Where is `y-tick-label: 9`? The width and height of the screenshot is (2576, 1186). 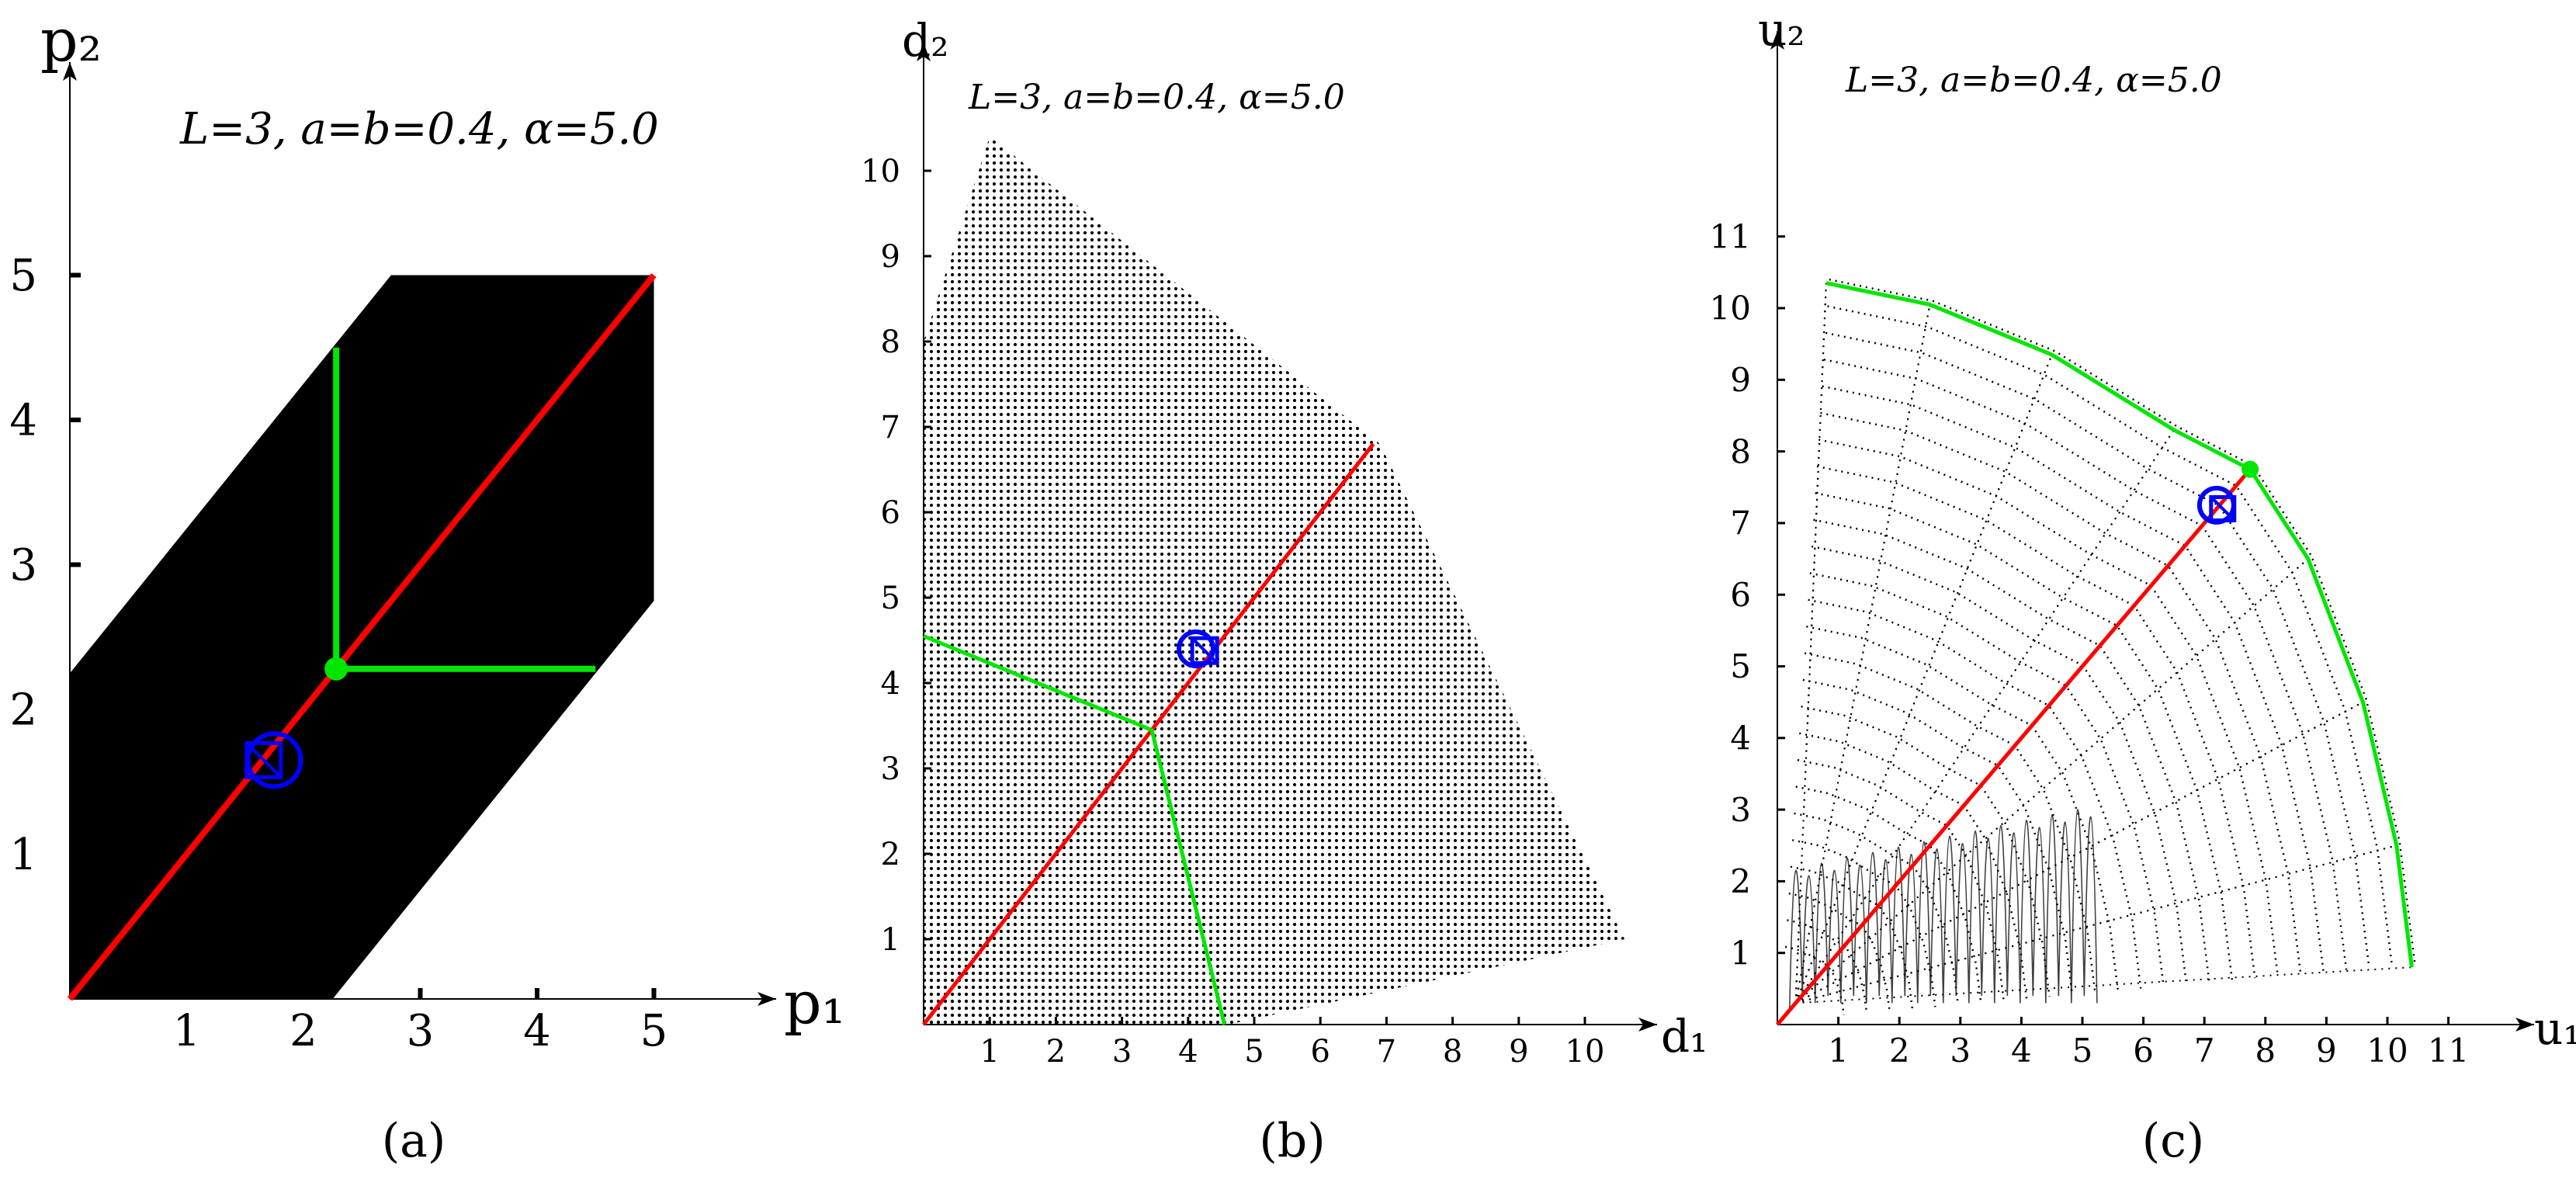
y-tick-label: 9 is located at coordinates (890, 257).